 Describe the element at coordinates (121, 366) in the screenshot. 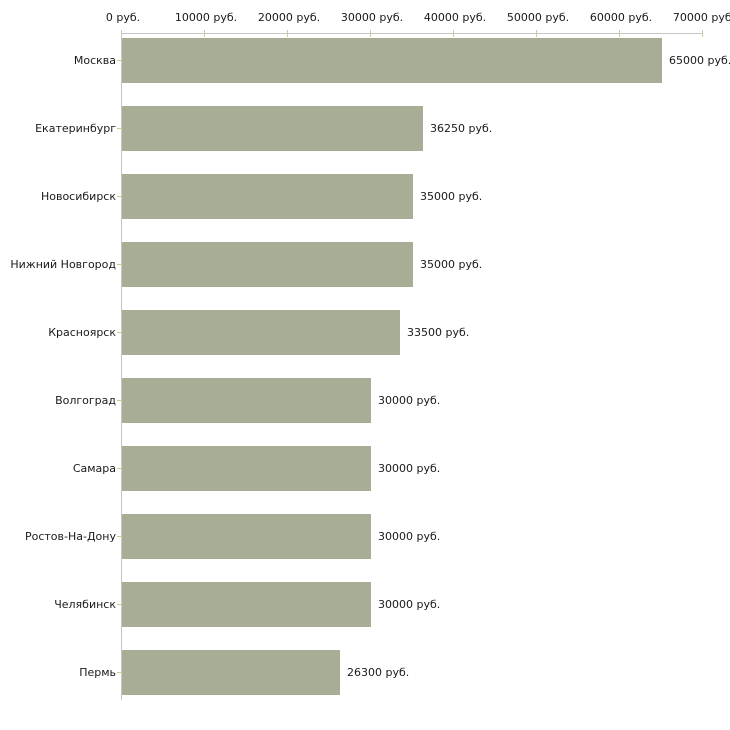

I see `y-axis-line` at that location.